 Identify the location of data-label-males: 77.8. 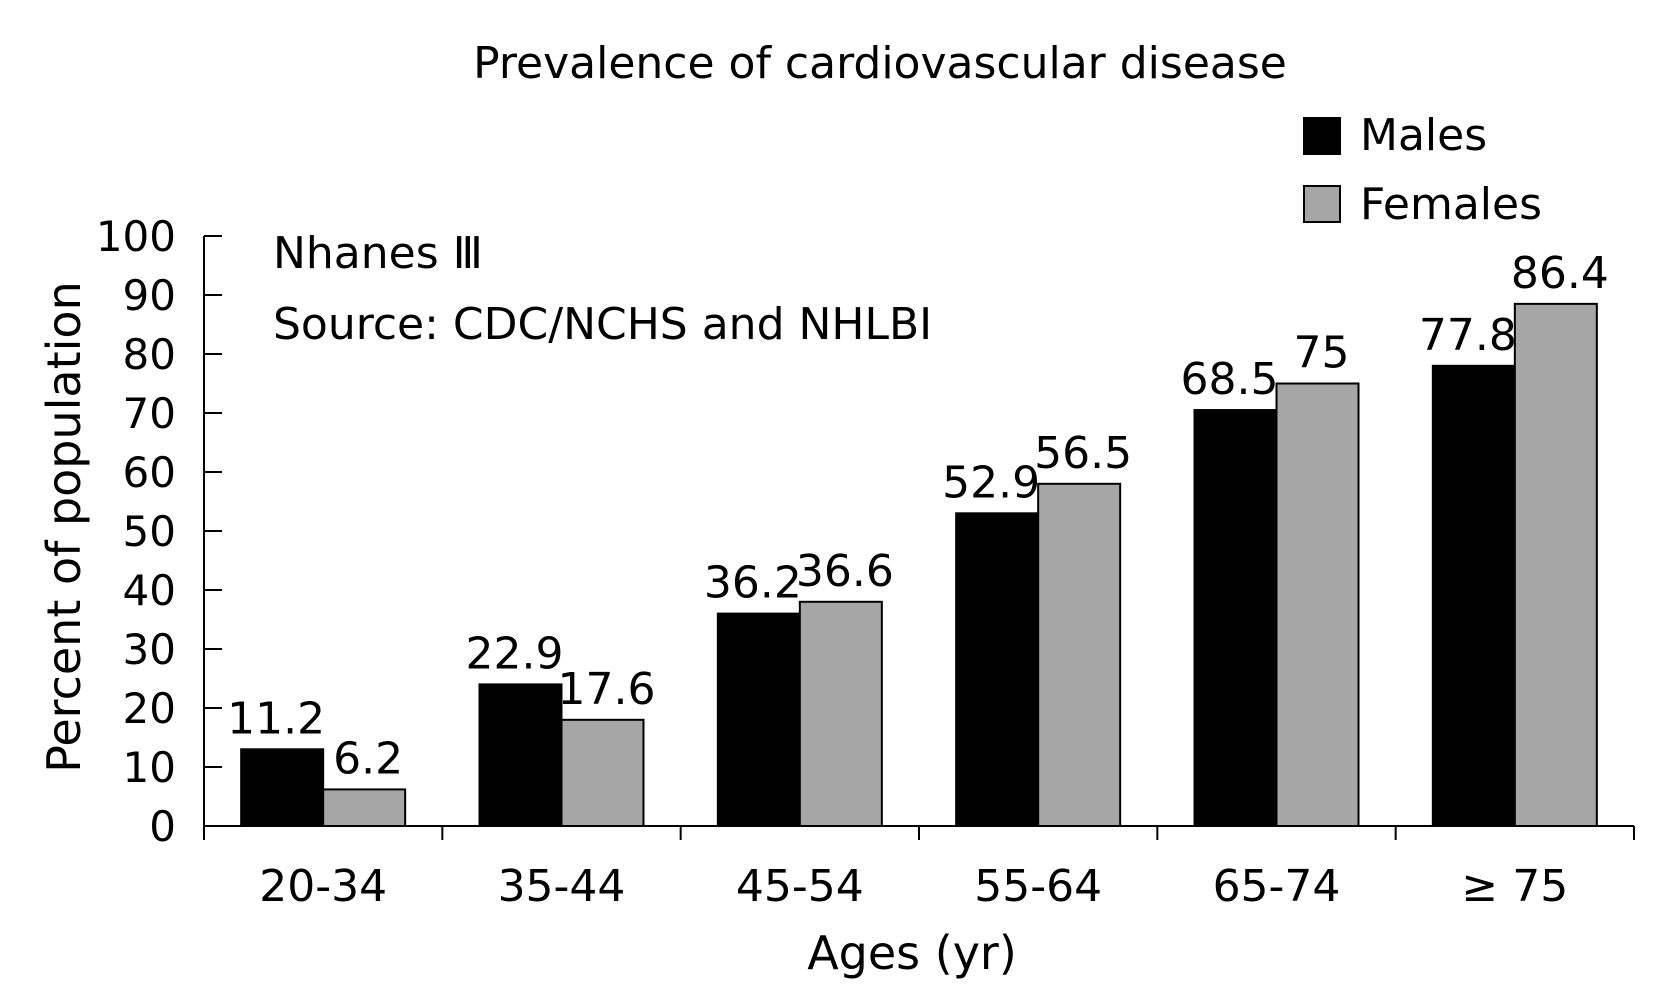
(1468, 335).